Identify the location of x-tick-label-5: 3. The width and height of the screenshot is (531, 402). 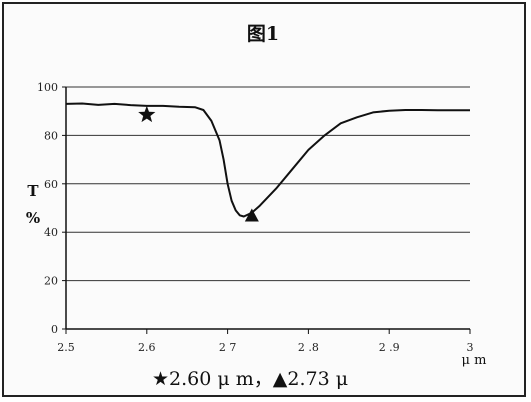
(470, 347).